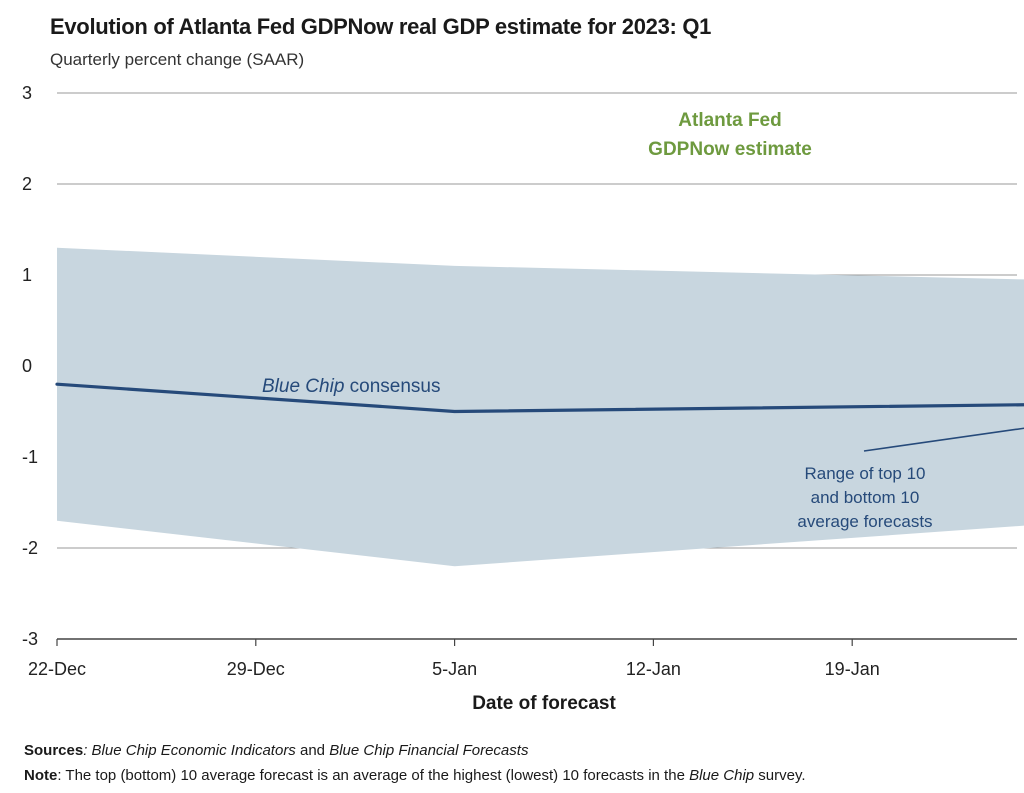  I want to click on y-tick-label: 3, so click(27, 93).